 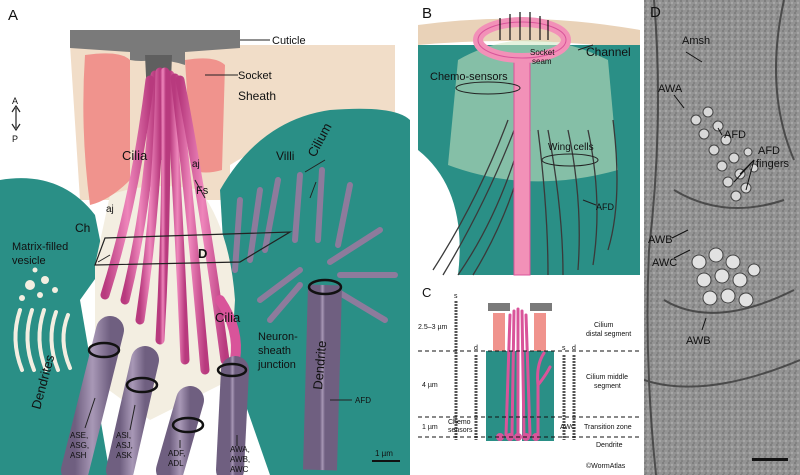 What do you see at coordinates (670, 89) in the screenshot?
I see `d-label-awa: AWA` at bounding box center [670, 89].